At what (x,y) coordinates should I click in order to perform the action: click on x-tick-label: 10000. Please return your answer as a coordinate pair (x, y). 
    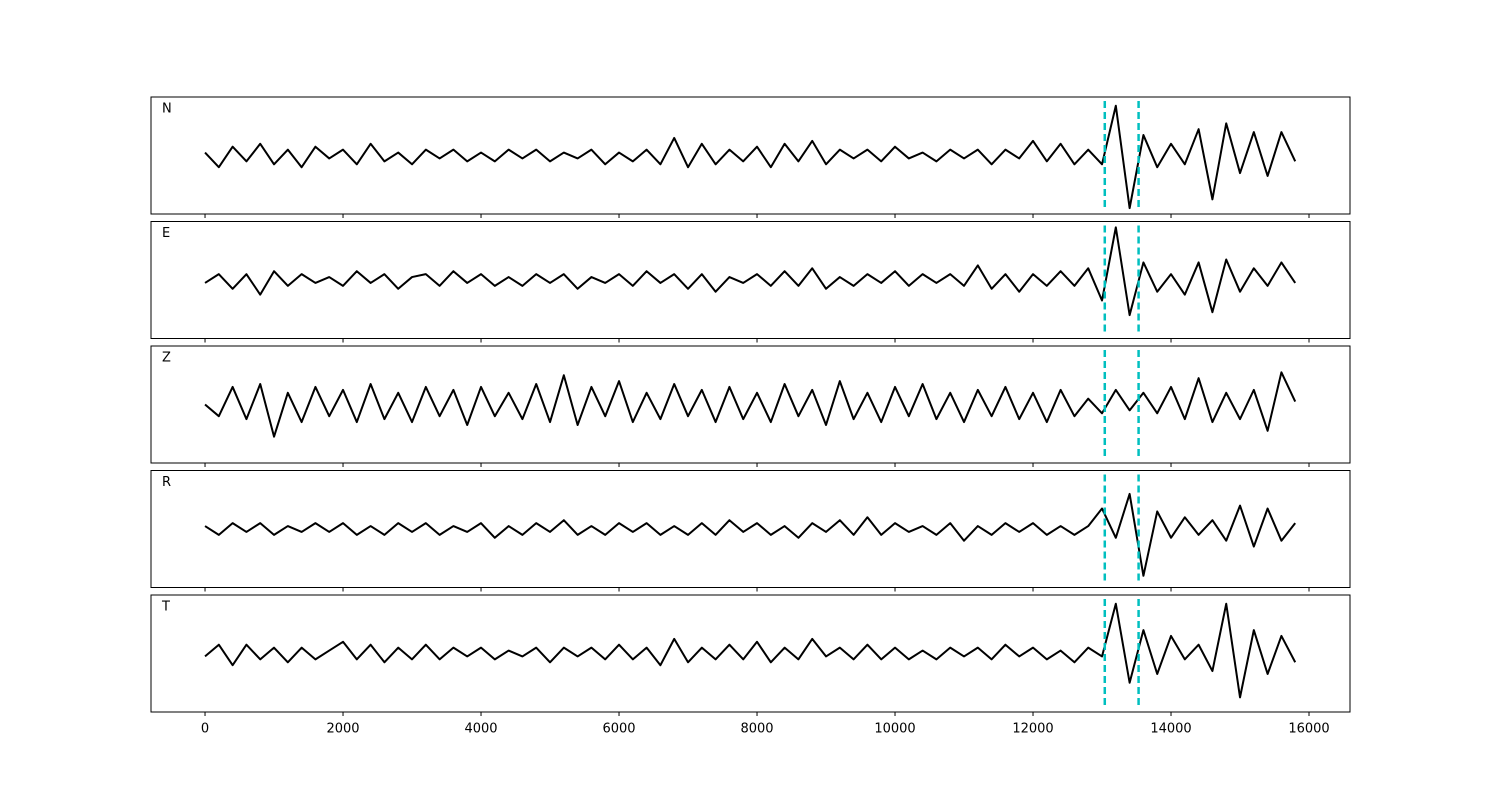
    Looking at the image, I should click on (894, 729).